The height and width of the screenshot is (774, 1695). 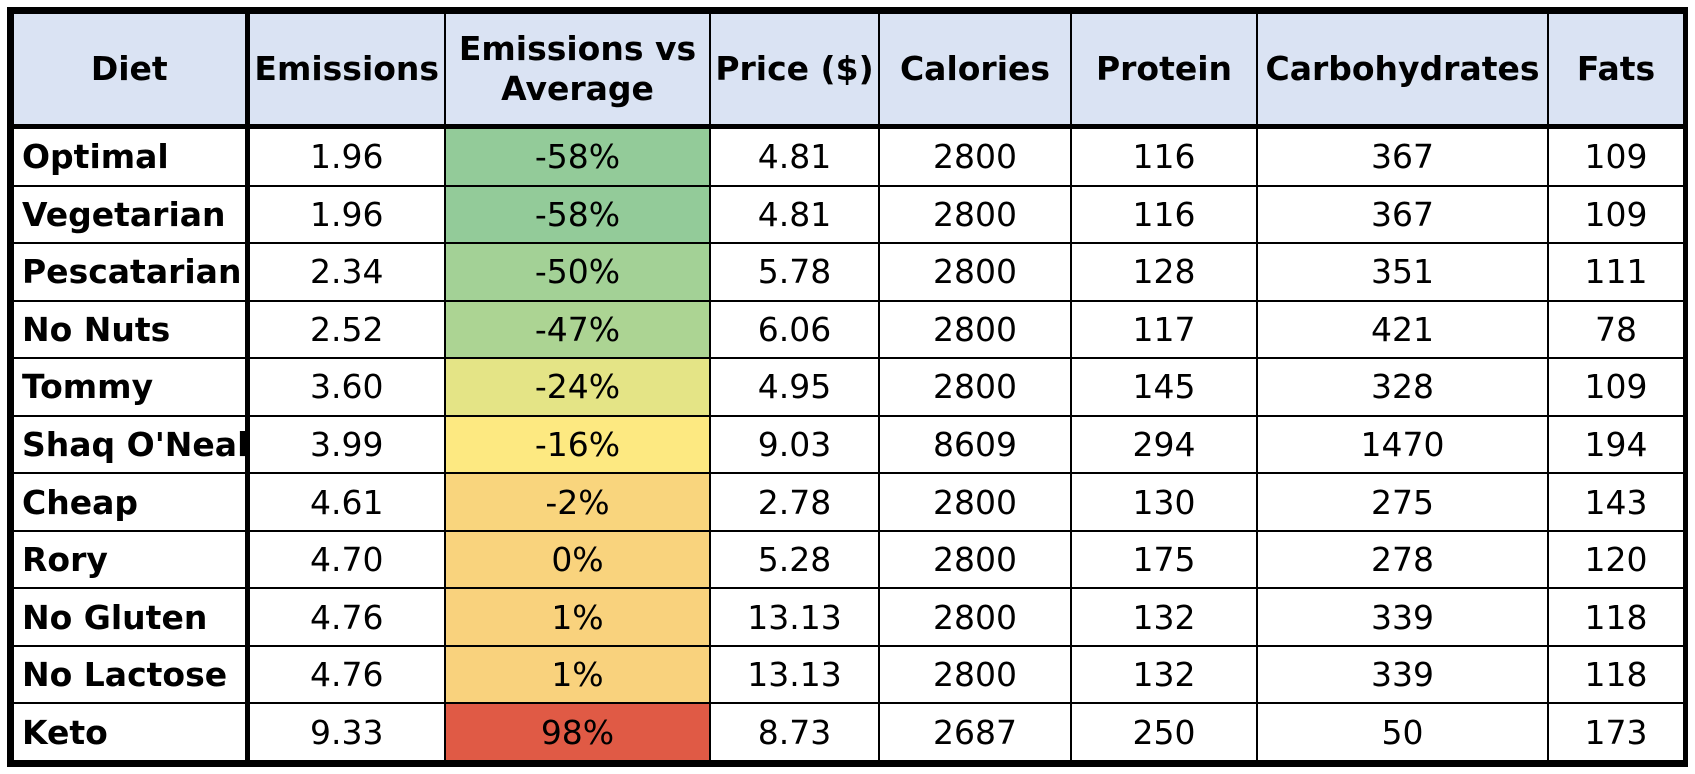 I want to click on table-row: Cheap 4.61 -2% 2.78 2800 130 275 143, so click(x=848, y=502).